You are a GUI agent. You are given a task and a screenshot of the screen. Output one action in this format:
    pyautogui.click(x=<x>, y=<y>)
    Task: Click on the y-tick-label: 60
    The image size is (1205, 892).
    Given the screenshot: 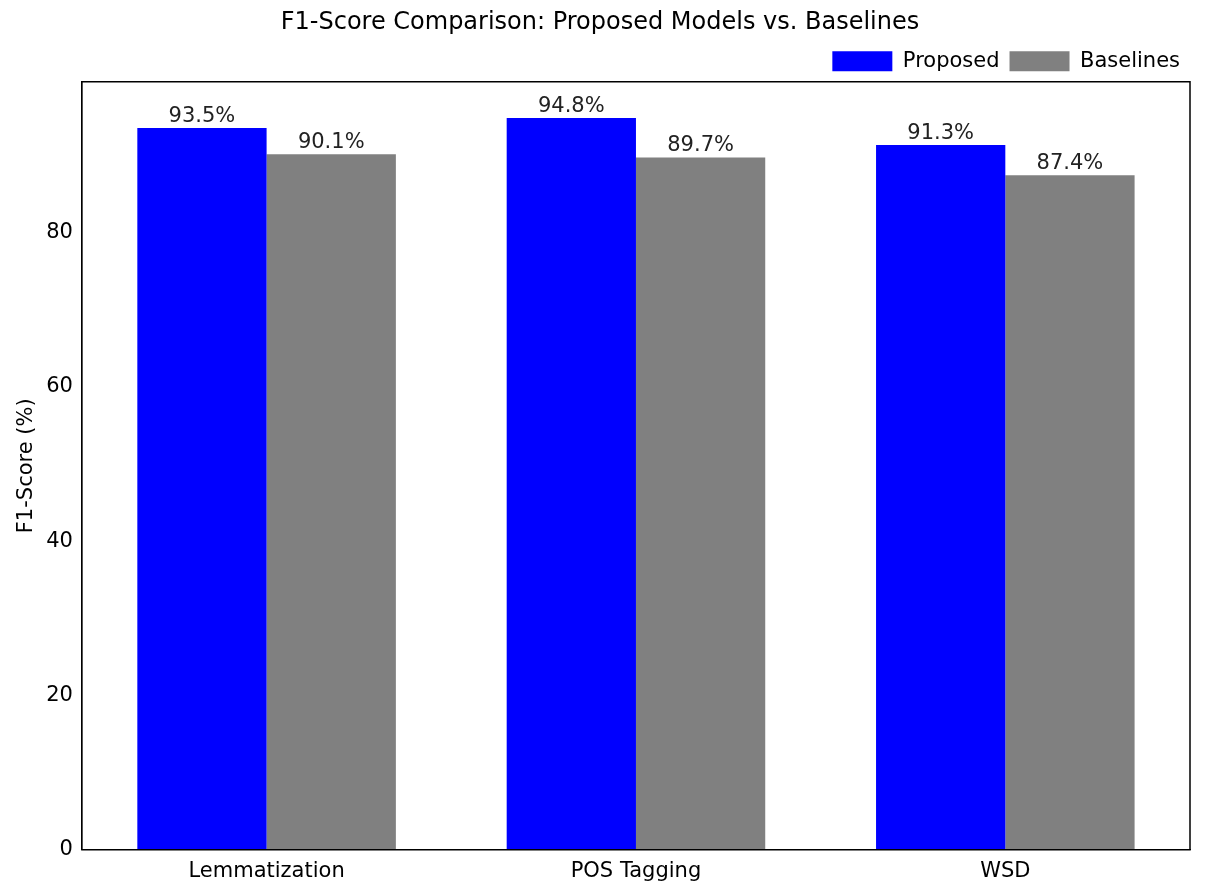 What is the action you would take?
    pyautogui.click(x=59, y=385)
    